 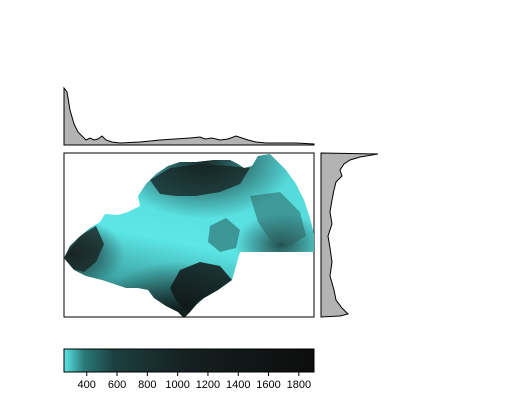 I want to click on legend-tick-label: 1600, so click(x=268, y=385).